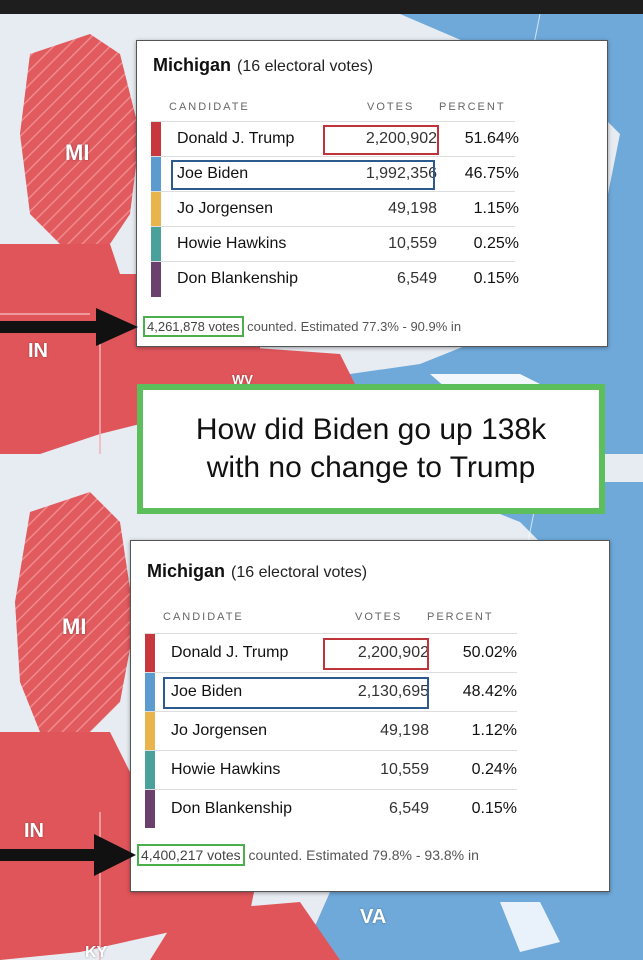  Describe the element at coordinates (331, 769) in the screenshot. I see `candidate-row-hawkins: Howie Hawkins 10,559 0.24%` at that location.